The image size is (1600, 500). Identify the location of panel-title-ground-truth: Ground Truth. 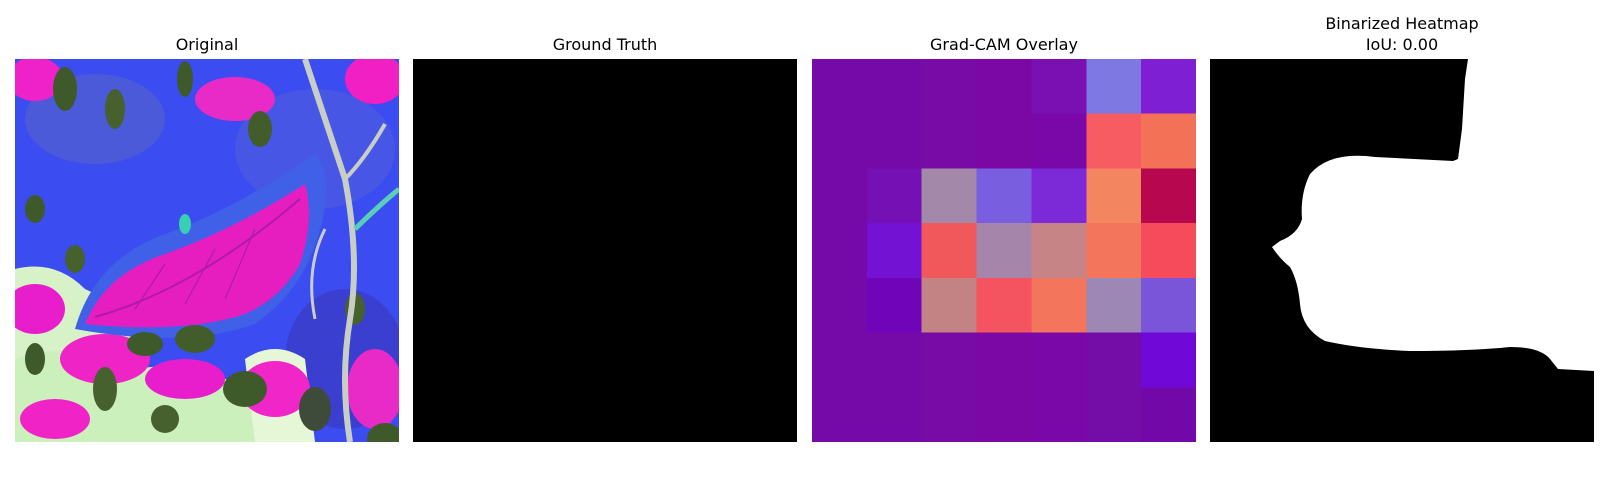
(605, 44).